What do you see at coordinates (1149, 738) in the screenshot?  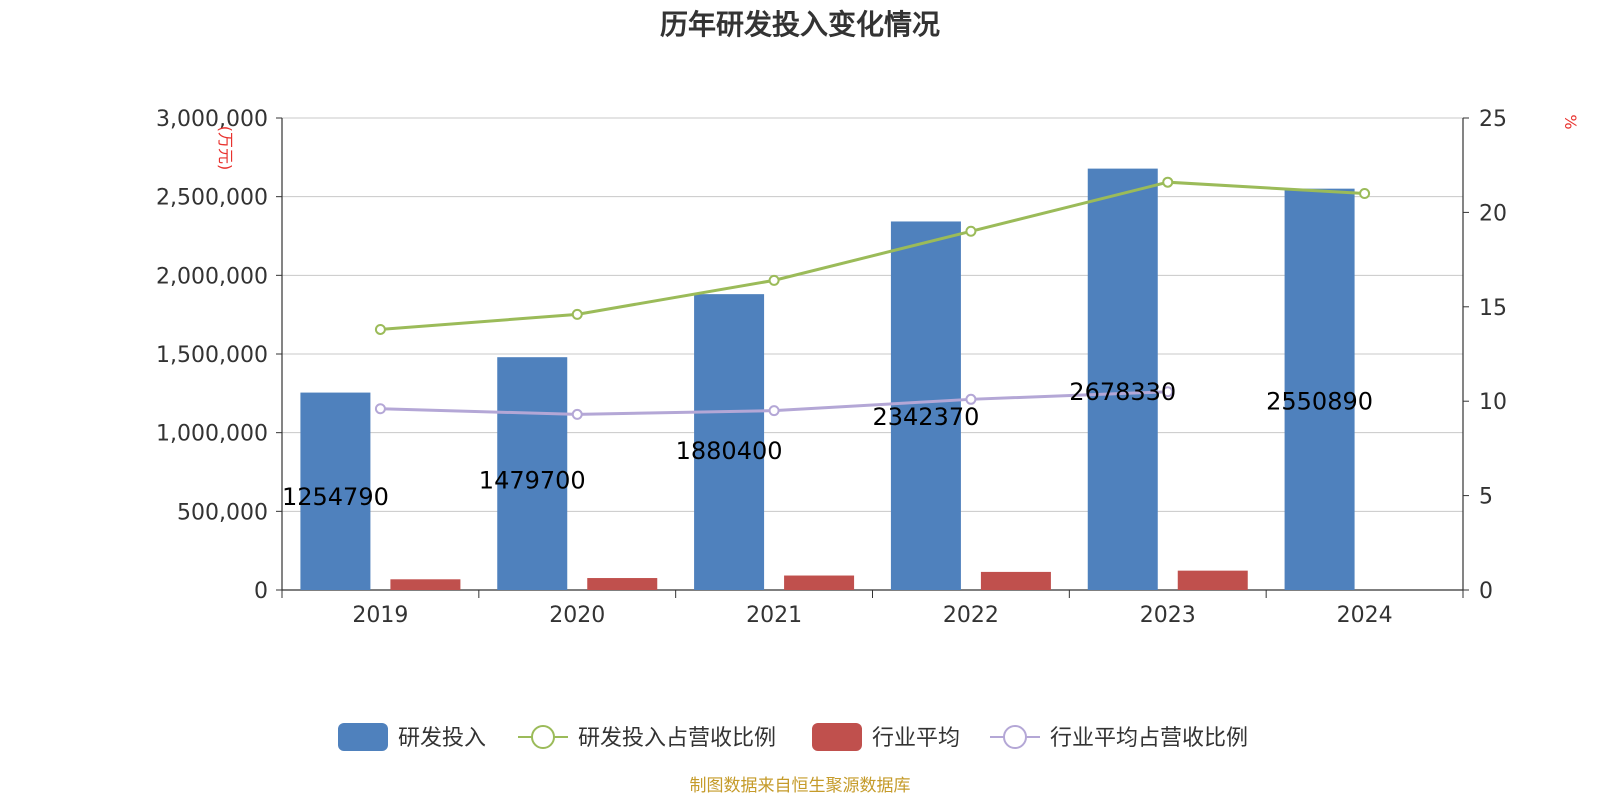 I see `legend-label: 行业平均占营收比例` at bounding box center [1149, 738].